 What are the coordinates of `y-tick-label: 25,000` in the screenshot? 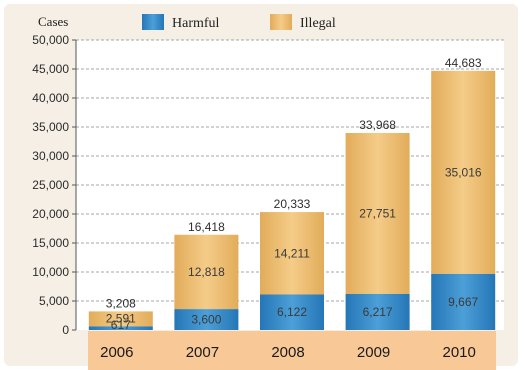 It's located at (50, 185).